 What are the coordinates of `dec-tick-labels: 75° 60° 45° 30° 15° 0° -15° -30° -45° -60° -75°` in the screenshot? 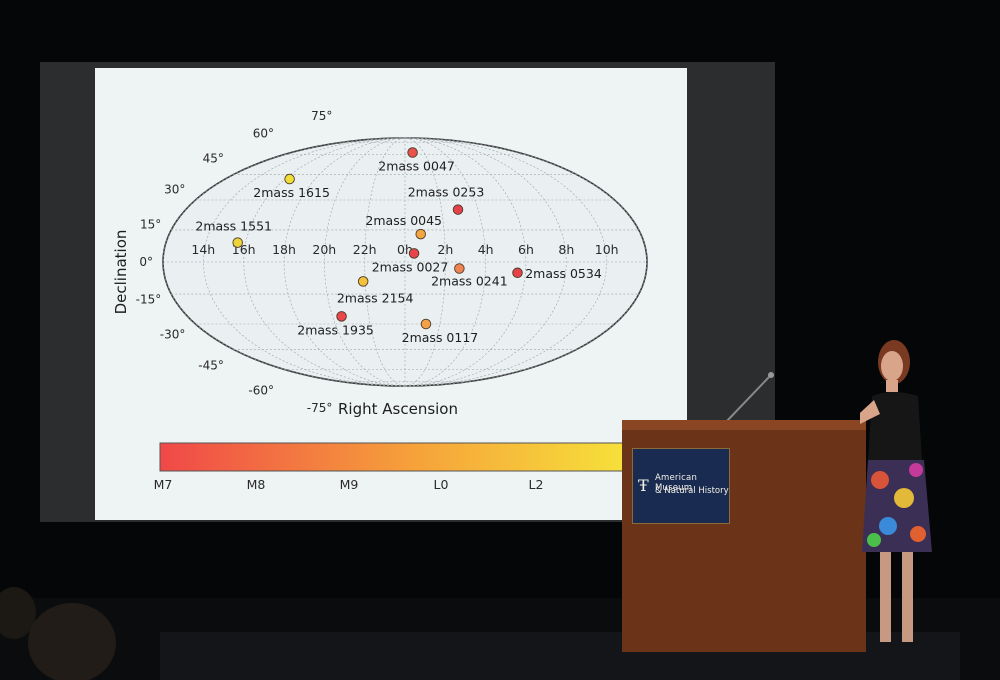 It's located at (234, 262).